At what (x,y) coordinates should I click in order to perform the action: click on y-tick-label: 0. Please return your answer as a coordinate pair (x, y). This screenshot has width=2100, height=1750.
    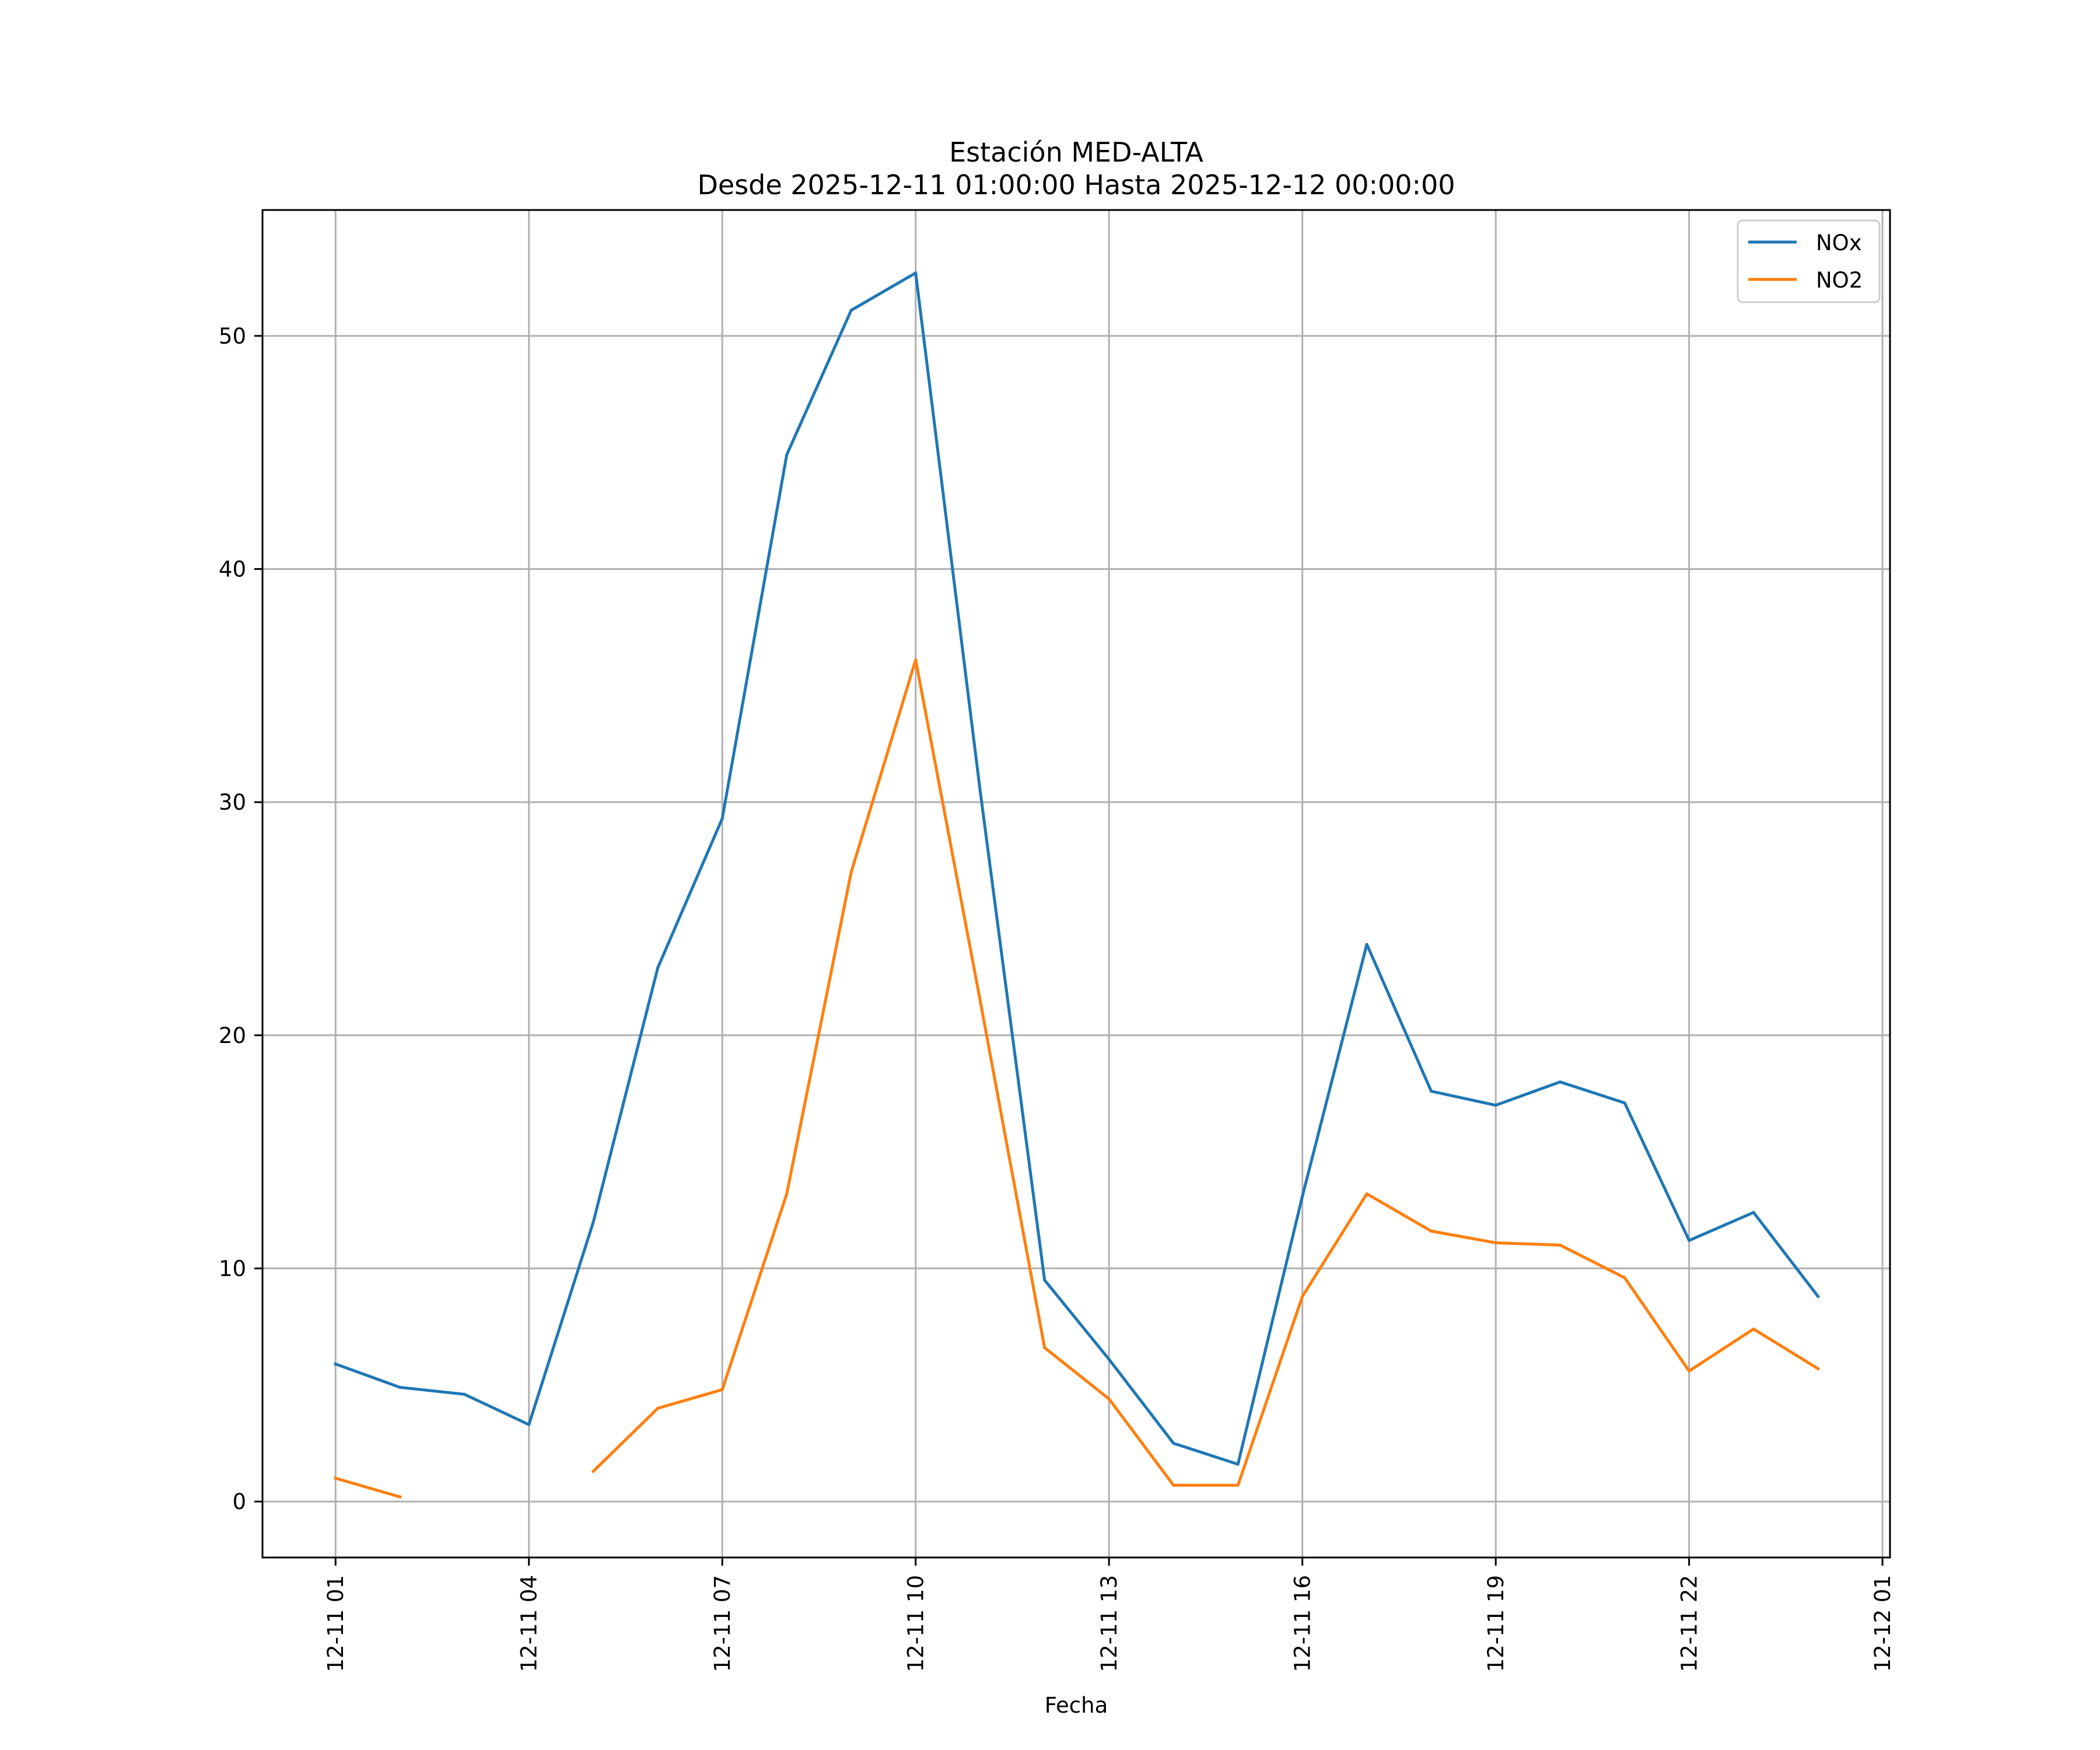
    Looking at the image, I should click on (239, 1501).